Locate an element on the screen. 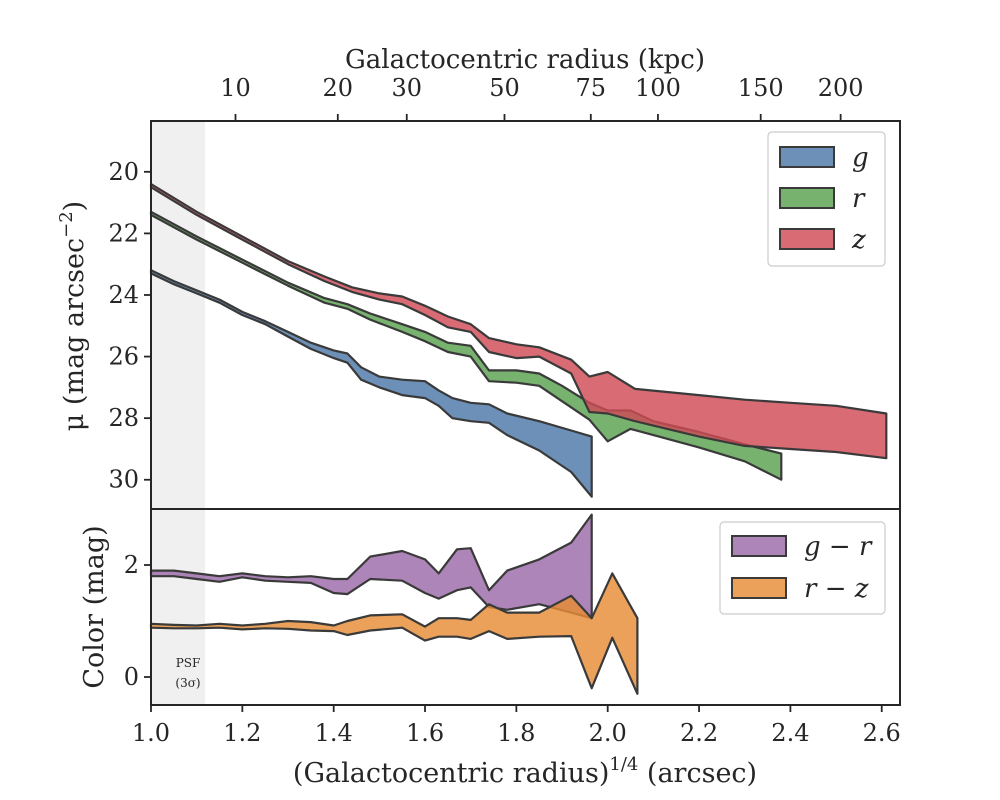 This screenshot has height=800, width=1000. bottom-x-axis: 1.0 1.2 1.4 1.6 1.8 2.0 2.2 2.4 2.6 is located at coordinates (516, 726).